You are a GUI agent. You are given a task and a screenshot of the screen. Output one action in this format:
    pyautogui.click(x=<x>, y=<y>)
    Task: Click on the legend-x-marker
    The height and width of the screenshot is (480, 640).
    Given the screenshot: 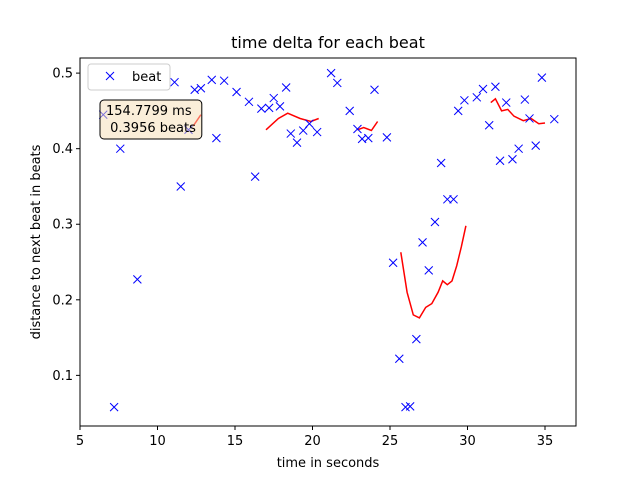 What is the action you would take?
    pyautogui.click(x=110, y=76)
    